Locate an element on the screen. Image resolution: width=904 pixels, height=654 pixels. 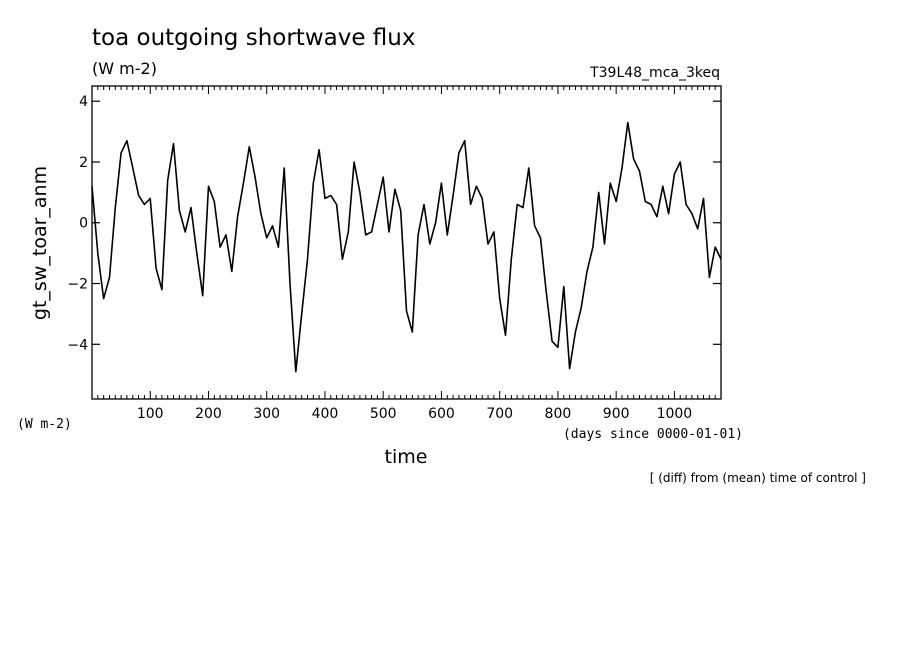
x-tick-label: 600 is located at coordinates (441, 414).